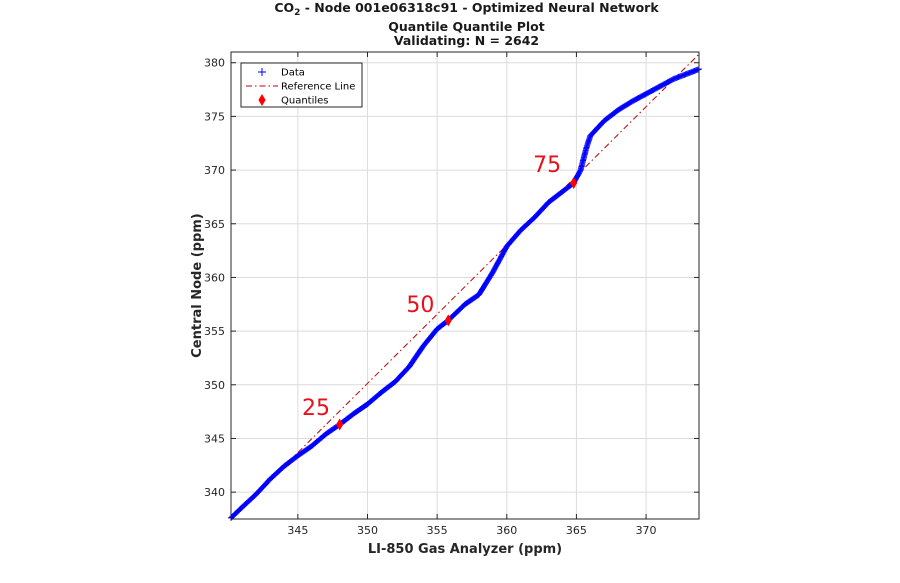  What do you see at coordinates (214, 438) in the screenshot?
I see `y-tick-label: 345` at bounding box center [214, 438].